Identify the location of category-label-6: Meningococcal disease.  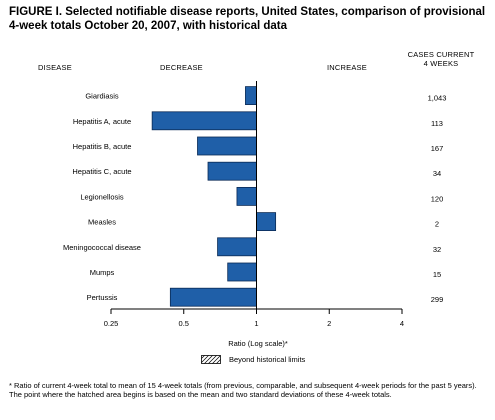
(102, 247).